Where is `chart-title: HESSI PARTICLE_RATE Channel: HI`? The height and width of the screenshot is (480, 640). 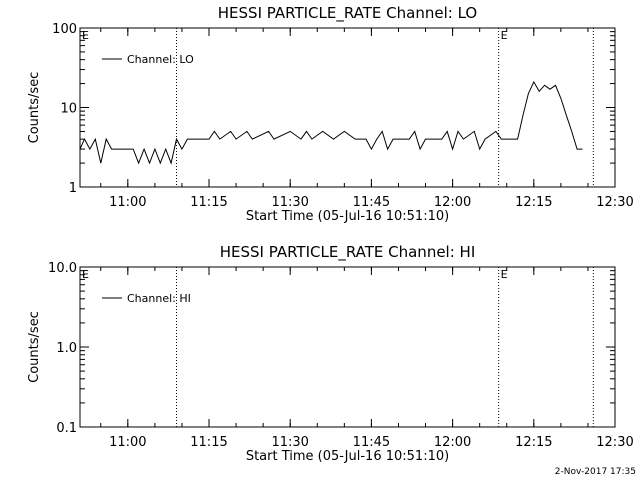 chart-title: HESSI PARTICLE_RATE Channel: HI is located at coordinates (348, 252).